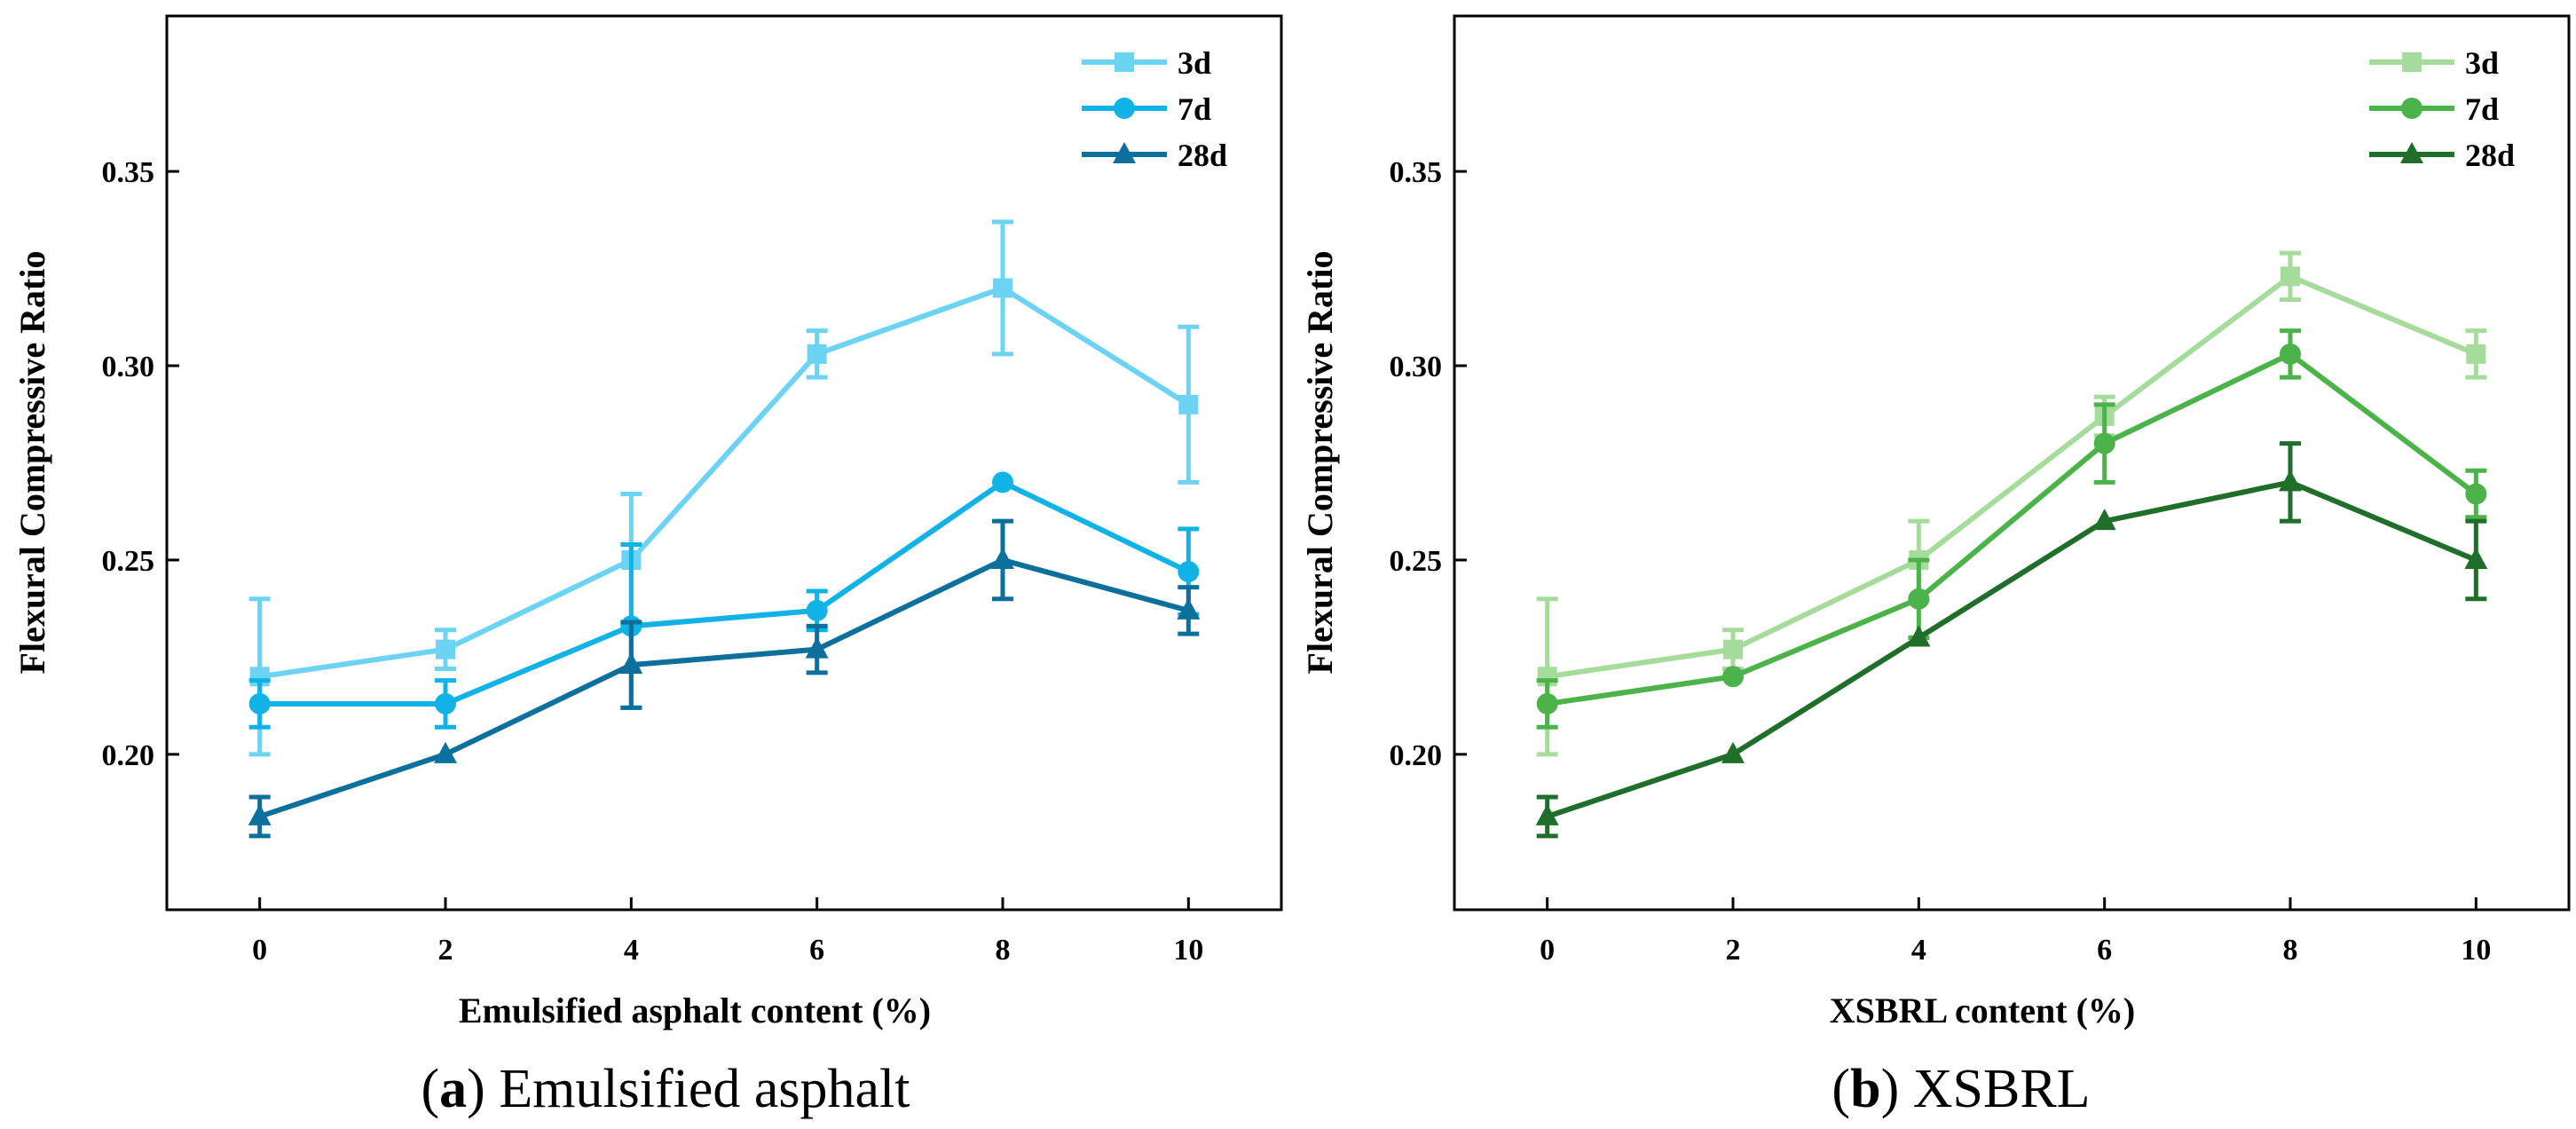 This screenshot has height=1129, width=2576. Describe the element at coordinates (32, 463) in the screenshot. I see `y-axis-title-a: Flexural Compressive Ratio` at that location.